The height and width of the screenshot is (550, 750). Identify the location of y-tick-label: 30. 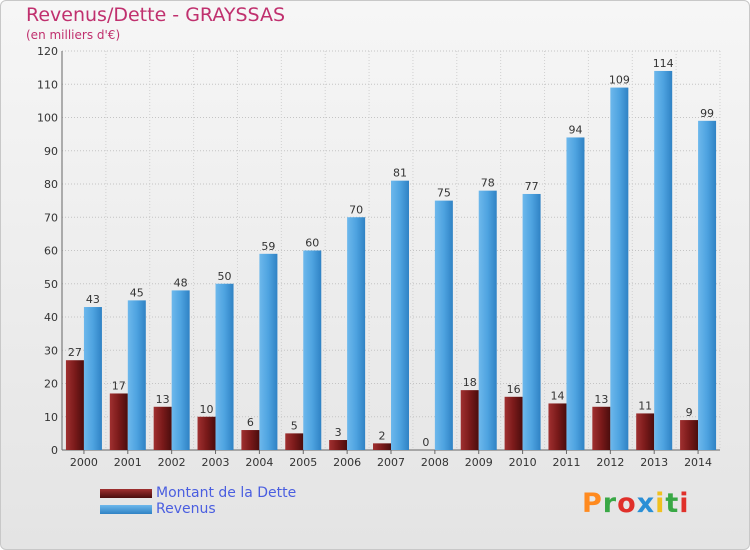
(51, 350).